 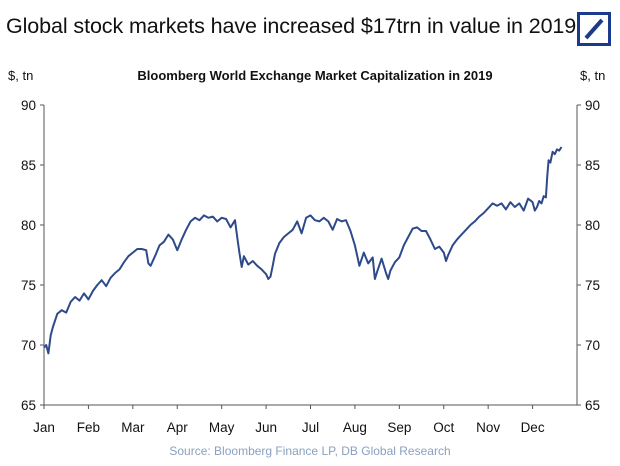 What do you see at coordinates (178, 427) in the screenshot?
I see `x-tick-label: Apr` at bounding box center [178, 427].